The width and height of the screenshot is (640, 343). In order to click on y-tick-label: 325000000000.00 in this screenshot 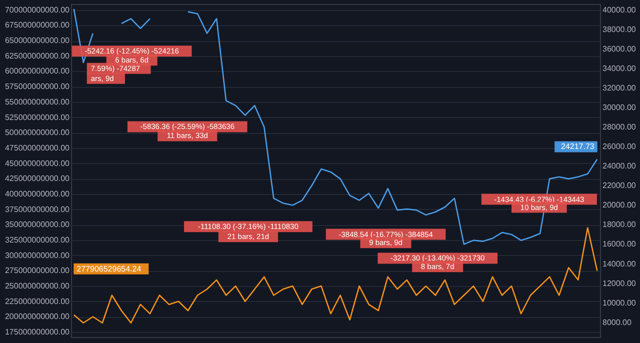, I will do `click(37, 240)`.